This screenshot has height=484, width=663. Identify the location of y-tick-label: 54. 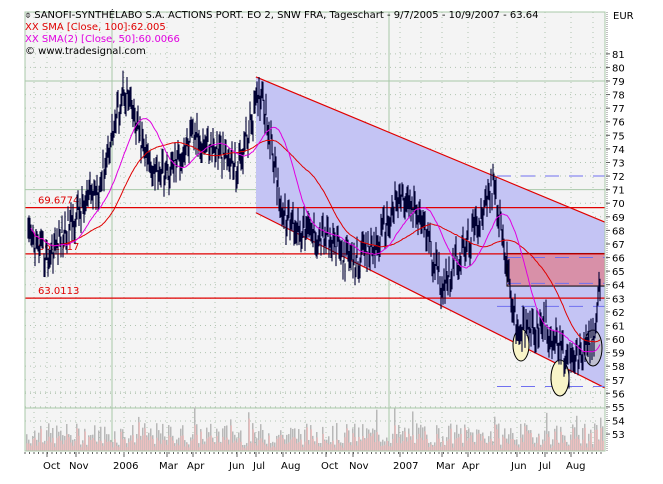
(618, 422).